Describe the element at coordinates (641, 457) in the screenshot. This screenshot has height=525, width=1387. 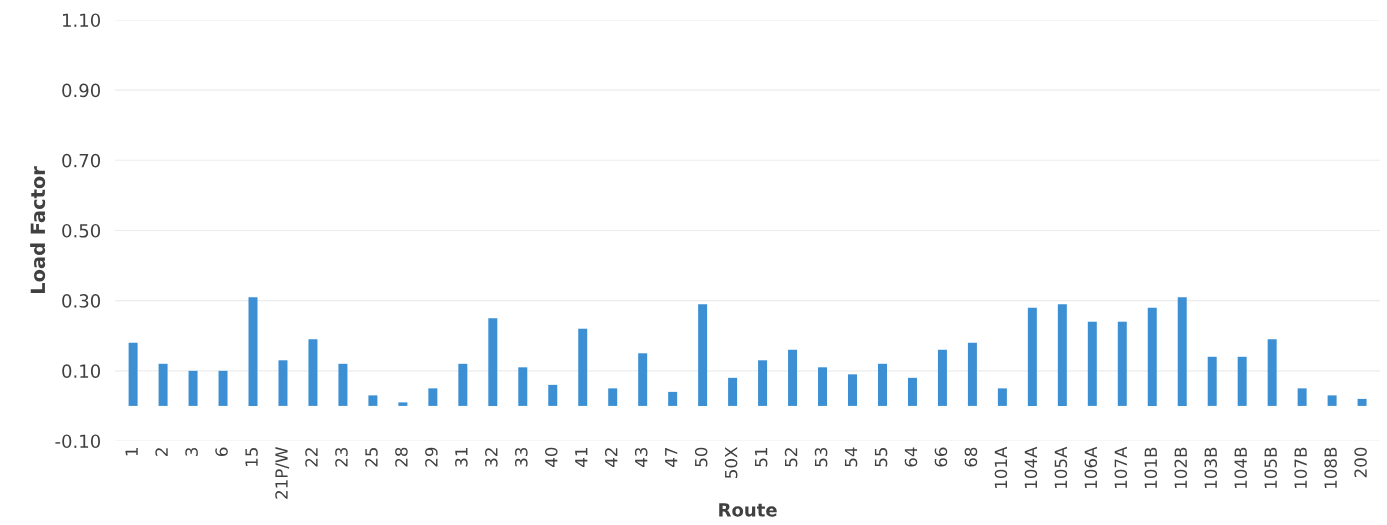
I see `x-tick-label: 43` at that location.